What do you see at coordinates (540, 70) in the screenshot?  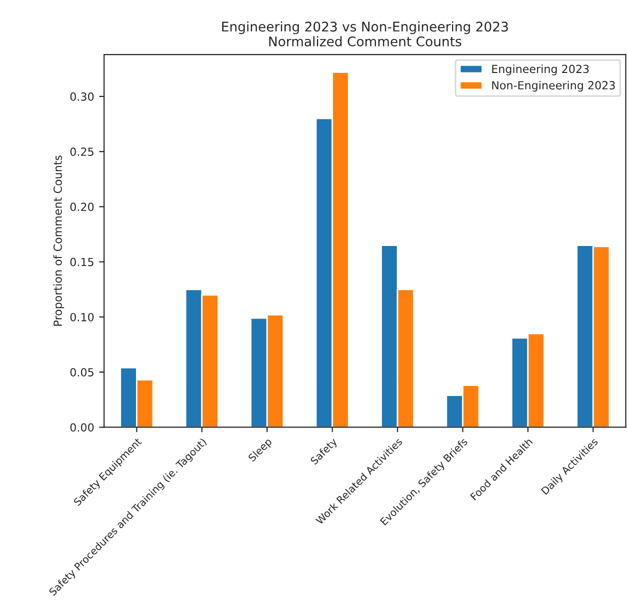 I see `legend-label: Engineering 2023` at bounding box center [540, 70].